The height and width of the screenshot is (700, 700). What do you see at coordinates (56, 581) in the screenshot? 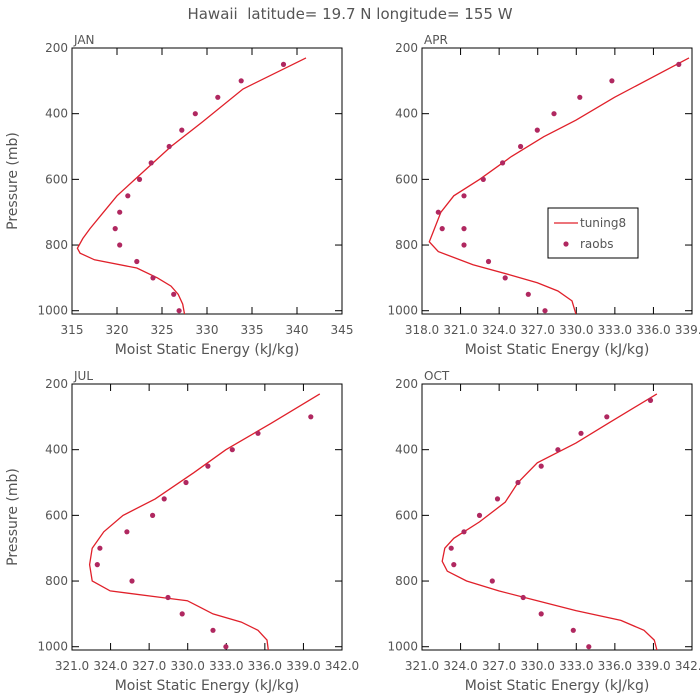
I see `y-tick-label: 800` at bounding box center [56, 581].